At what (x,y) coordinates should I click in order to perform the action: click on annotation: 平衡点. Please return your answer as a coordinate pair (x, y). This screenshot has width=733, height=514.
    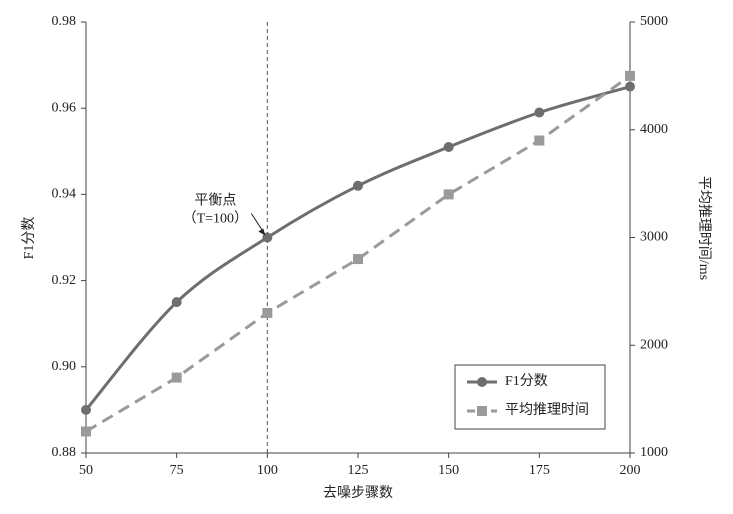
    Looking at the image, I should click on (215, 201).